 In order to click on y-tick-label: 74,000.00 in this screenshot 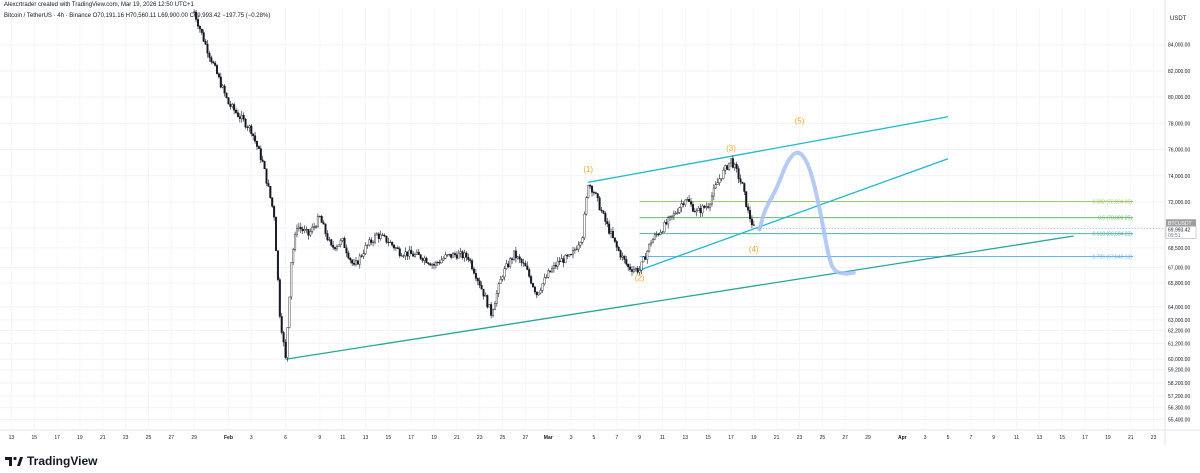, I will do `click(1179, 177)`.